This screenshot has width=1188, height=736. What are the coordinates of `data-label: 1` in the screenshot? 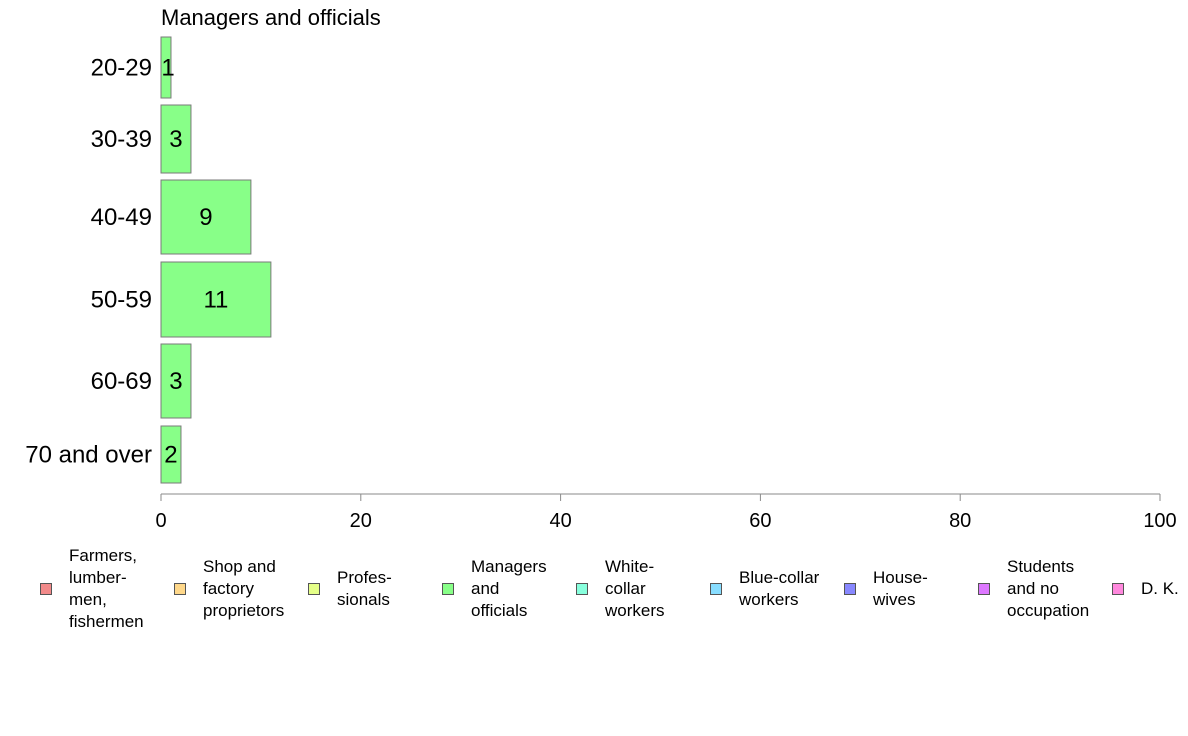 It's located at (167, 68).